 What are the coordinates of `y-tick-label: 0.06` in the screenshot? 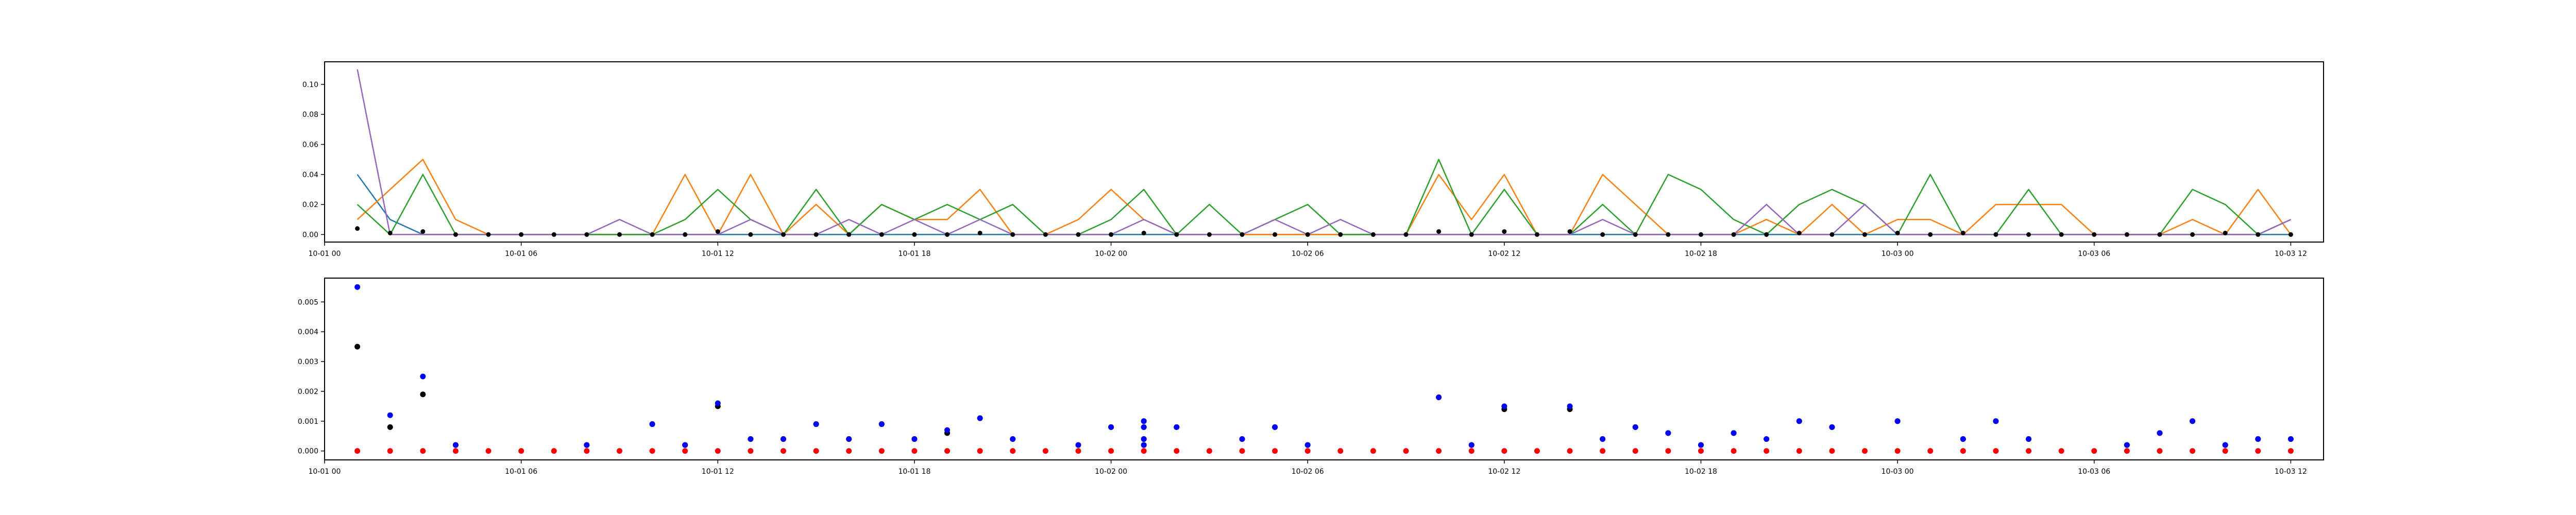 It's located at (310, 145).